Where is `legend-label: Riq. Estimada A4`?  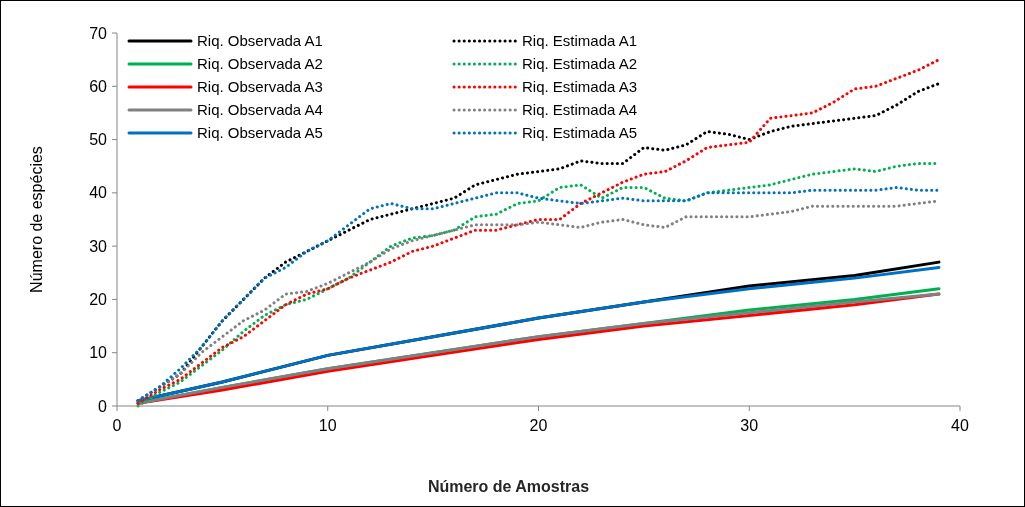 legend-label: Riq. Estimada A4 is located at coordinates (580, 110).